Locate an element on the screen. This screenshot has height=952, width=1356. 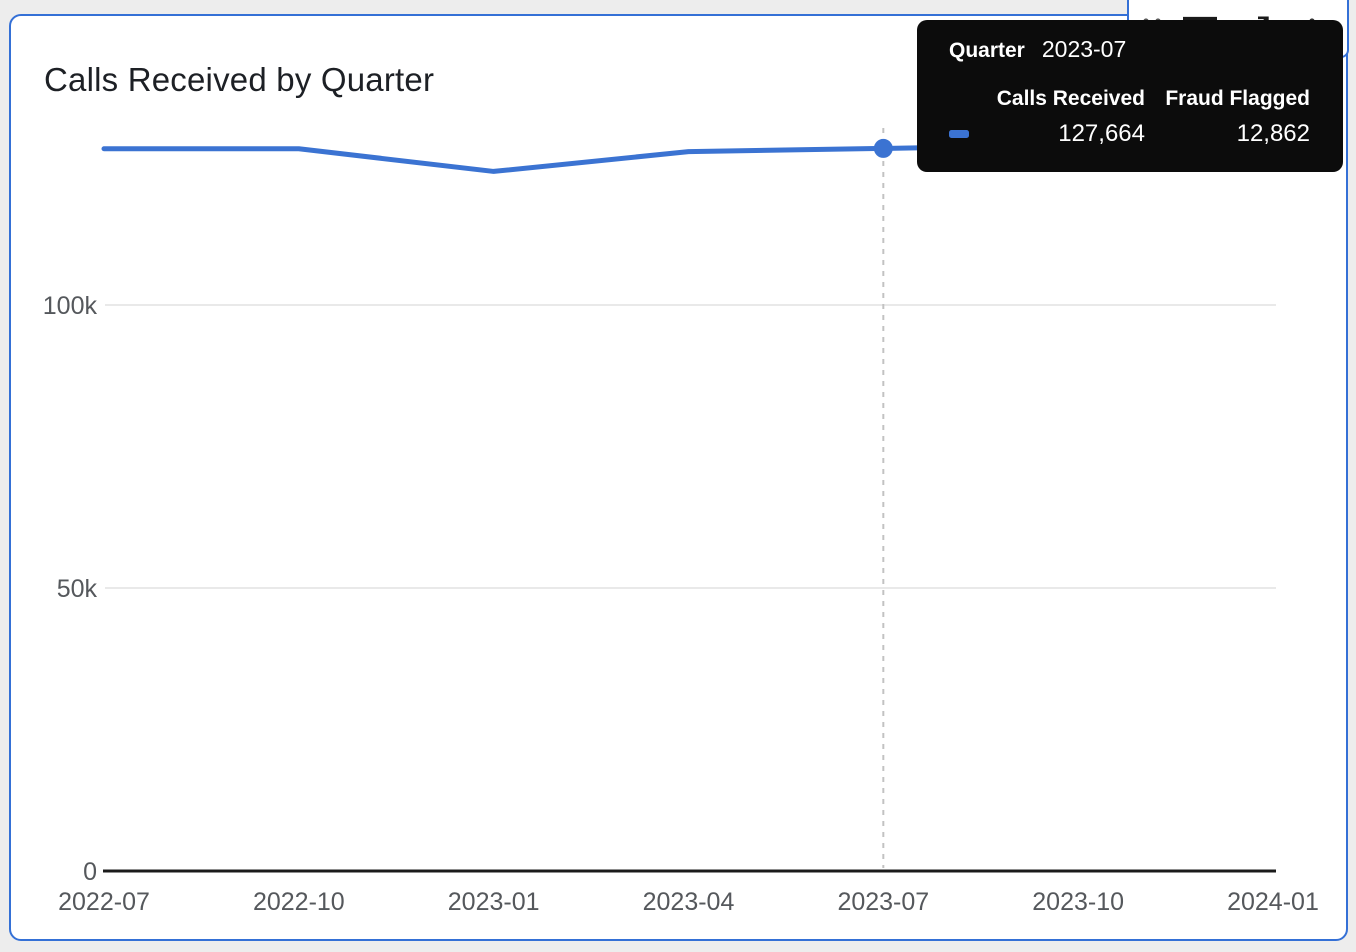
series-legend-dash-icon is located at coordinates (959, 134).